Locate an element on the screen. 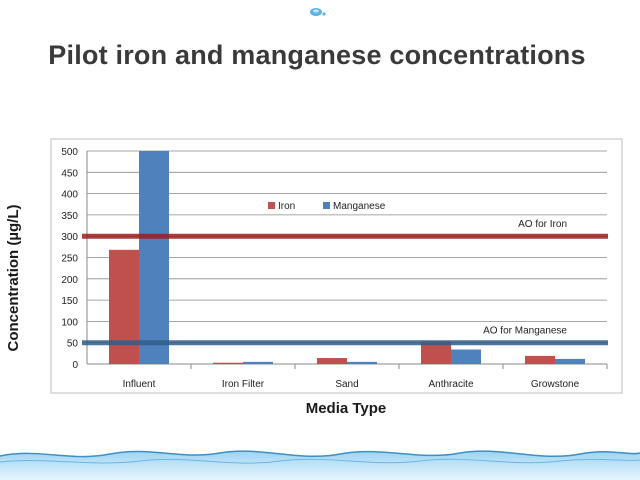 The width and height of the screenshot is (640, 480). y-tick-label: 0 is located at coordinates (75, 365).